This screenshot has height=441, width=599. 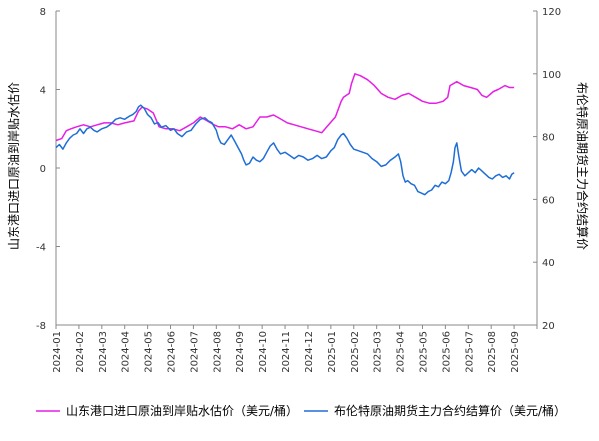 I want to click on x-tick-label: 2025-09, so click(x=515, y=352).